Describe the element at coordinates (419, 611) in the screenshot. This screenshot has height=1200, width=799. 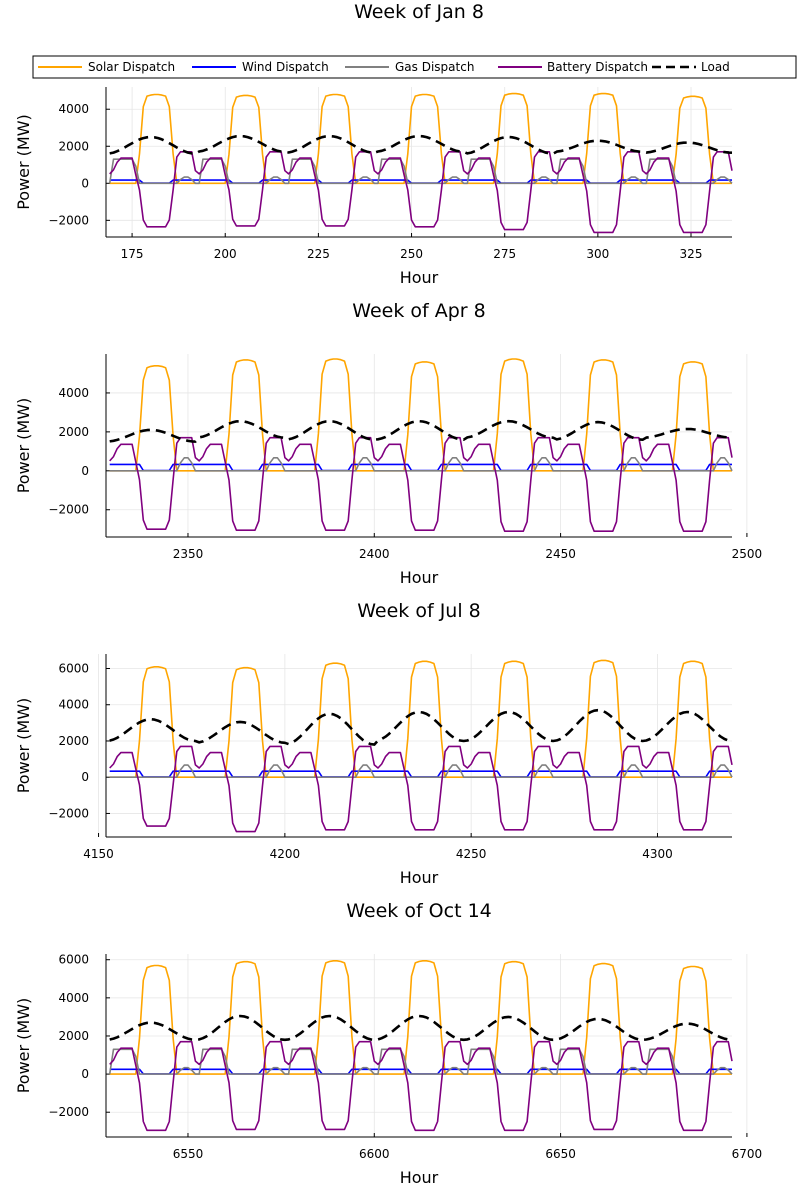
I see `panel-title: Week of Jul 8` at that location.